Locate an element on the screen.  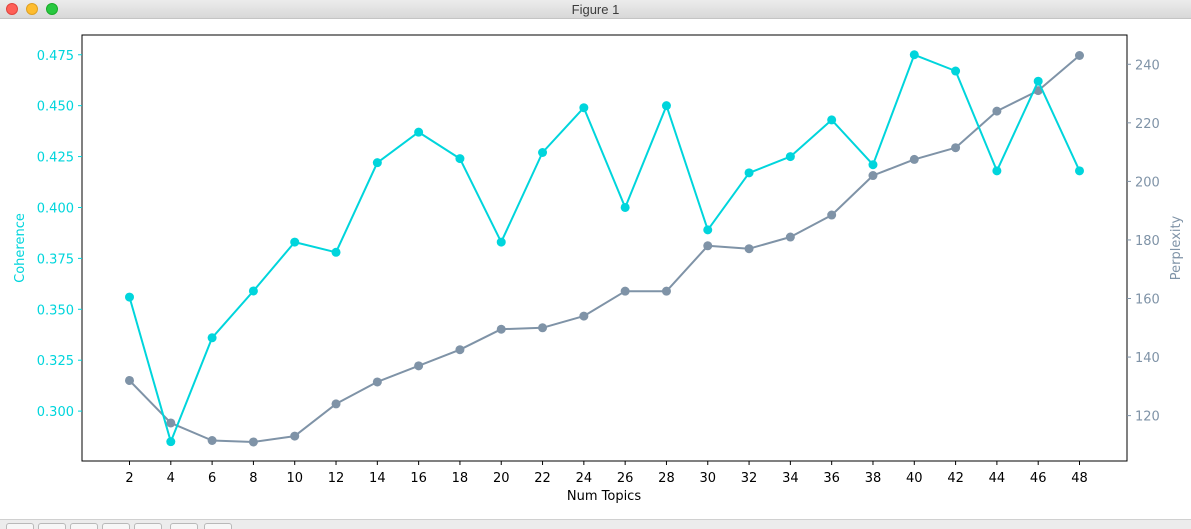
x-tick-label: 22 is located at coordinates (542, 478).